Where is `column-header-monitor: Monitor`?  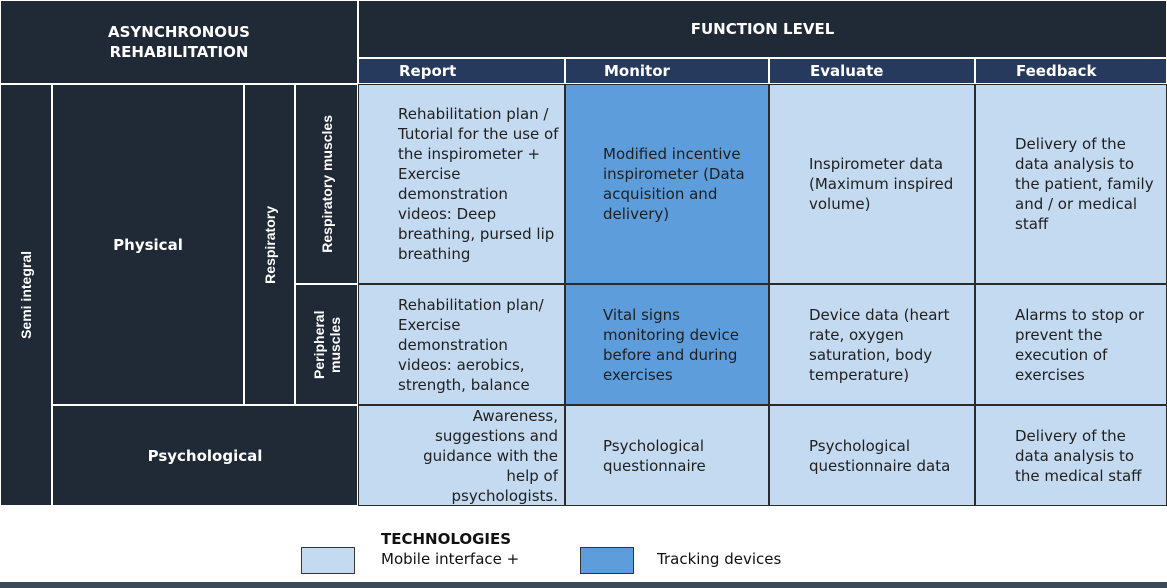 column-header-monitor: Monitor is located at coordinates (667, 71).